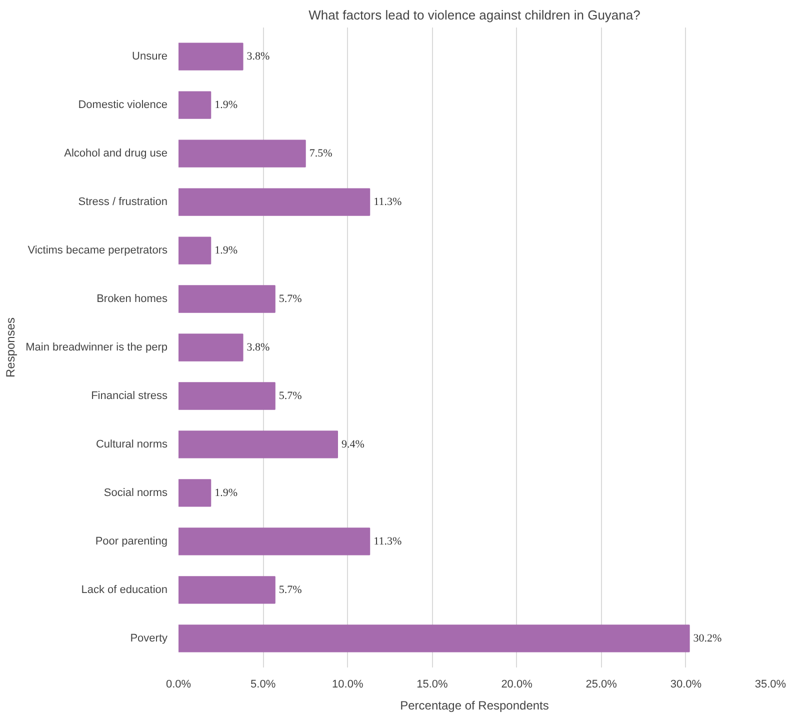  Describe the element at coordinates (97, 348) in the screenshot. I see `y-tick-label: Main breadwinner is the perp` at that location.